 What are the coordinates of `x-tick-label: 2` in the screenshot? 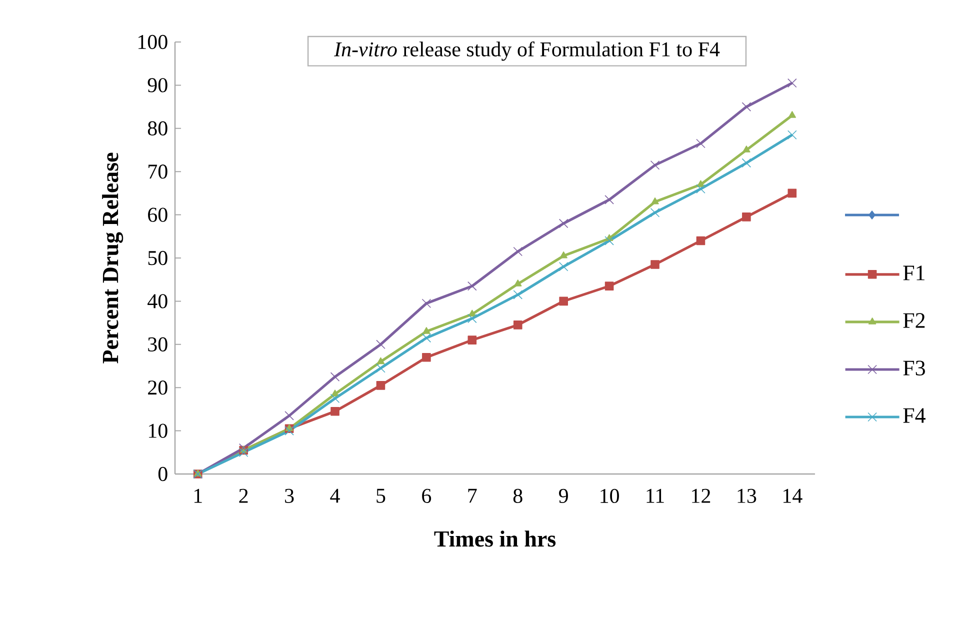 It's located at (243, 495).